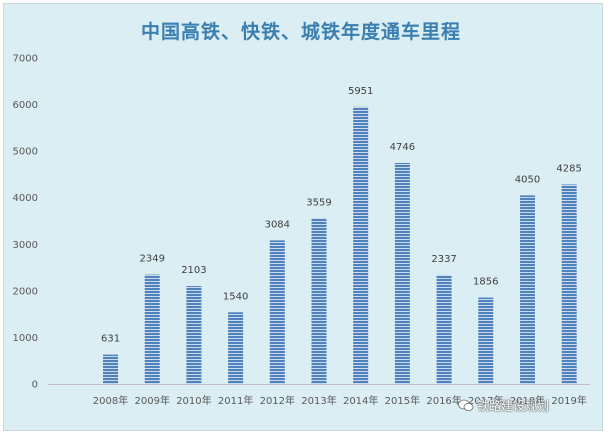 The height and width of the screenshot is (436, 608). Describe the element at coordinates (300, 32) in the screenshot. I see `chart-title: 中国高铁、快铁、城铁年度通车里程` at that location.